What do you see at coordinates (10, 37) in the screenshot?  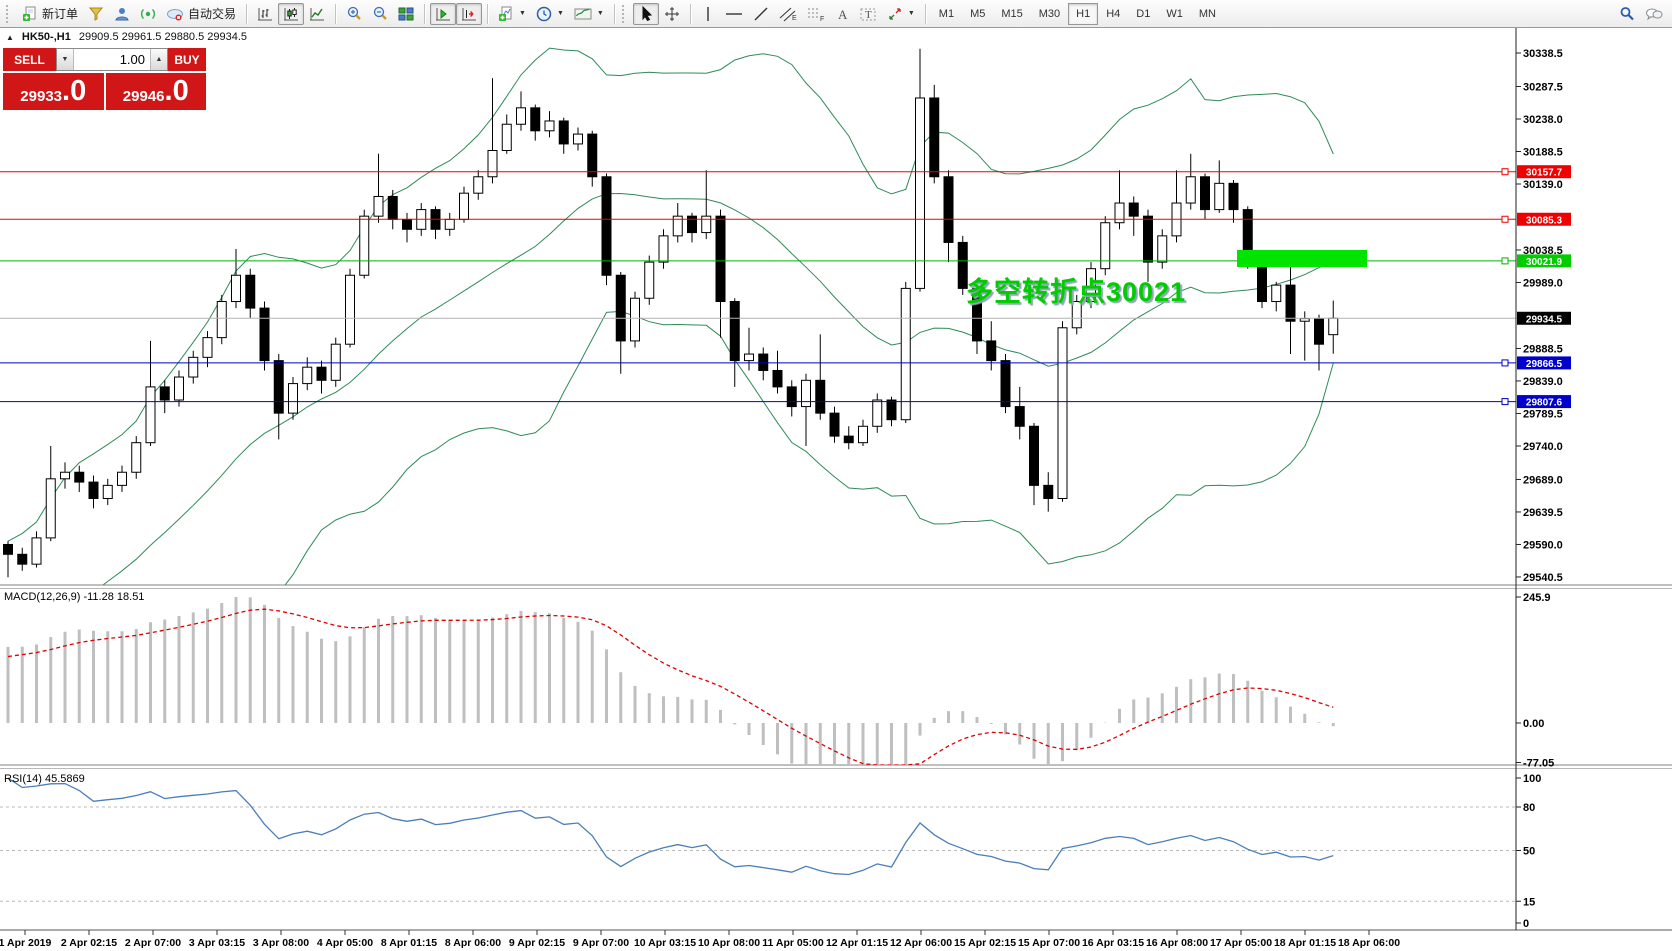 I see `collapse-panel-icon: ▲` at bounding box center [10, 37].